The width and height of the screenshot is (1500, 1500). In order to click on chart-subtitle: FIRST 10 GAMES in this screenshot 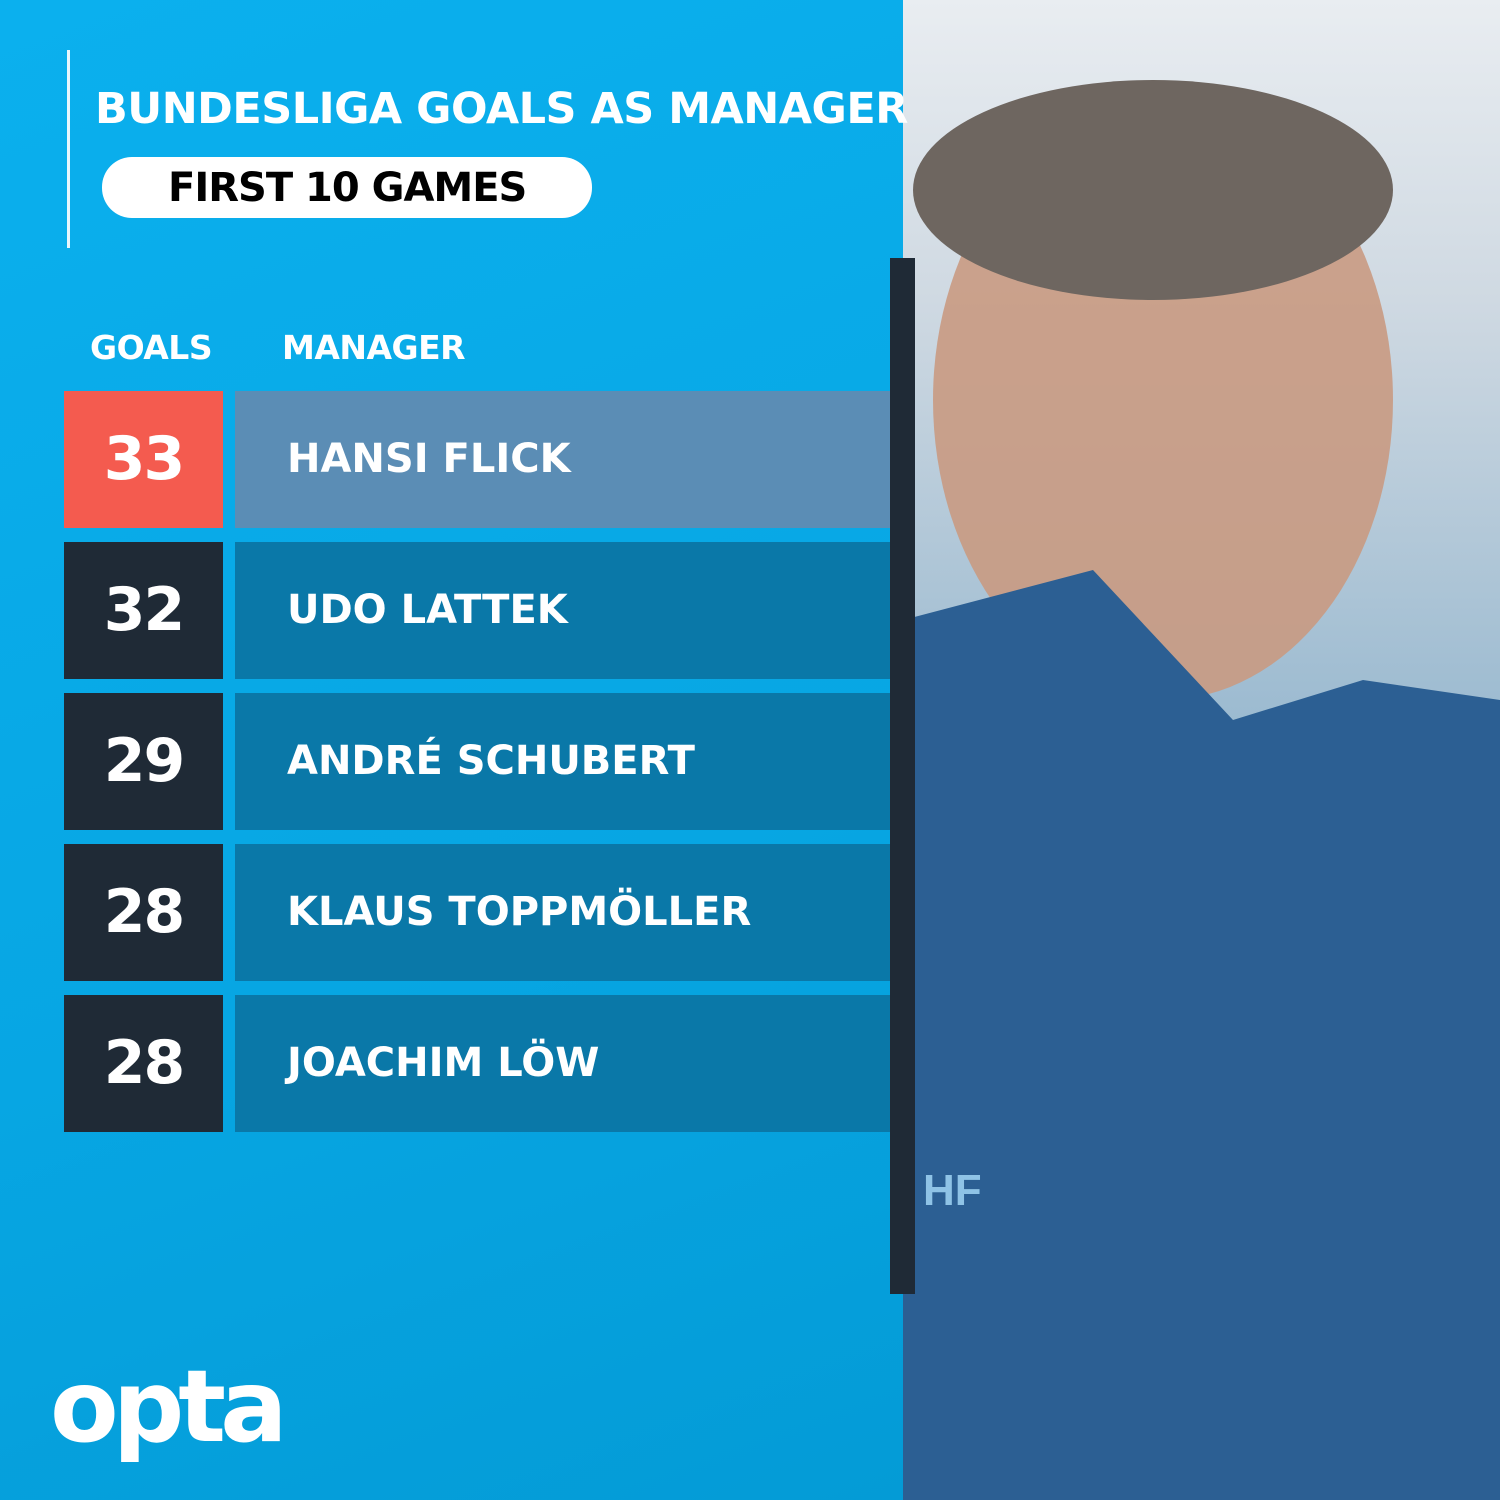, I will do `click(347, 188)`.